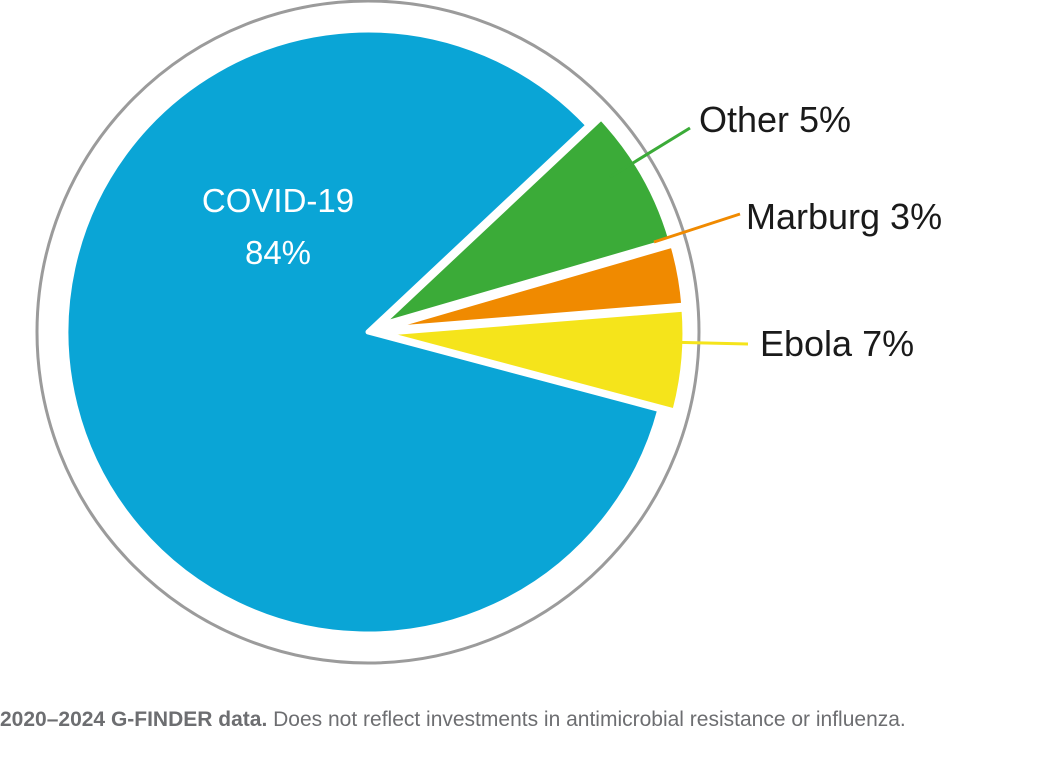  What do you see at coordinates (706, 343) in the screenshot?
I see `leader-line-ebola` at bounding box center [706, 343].